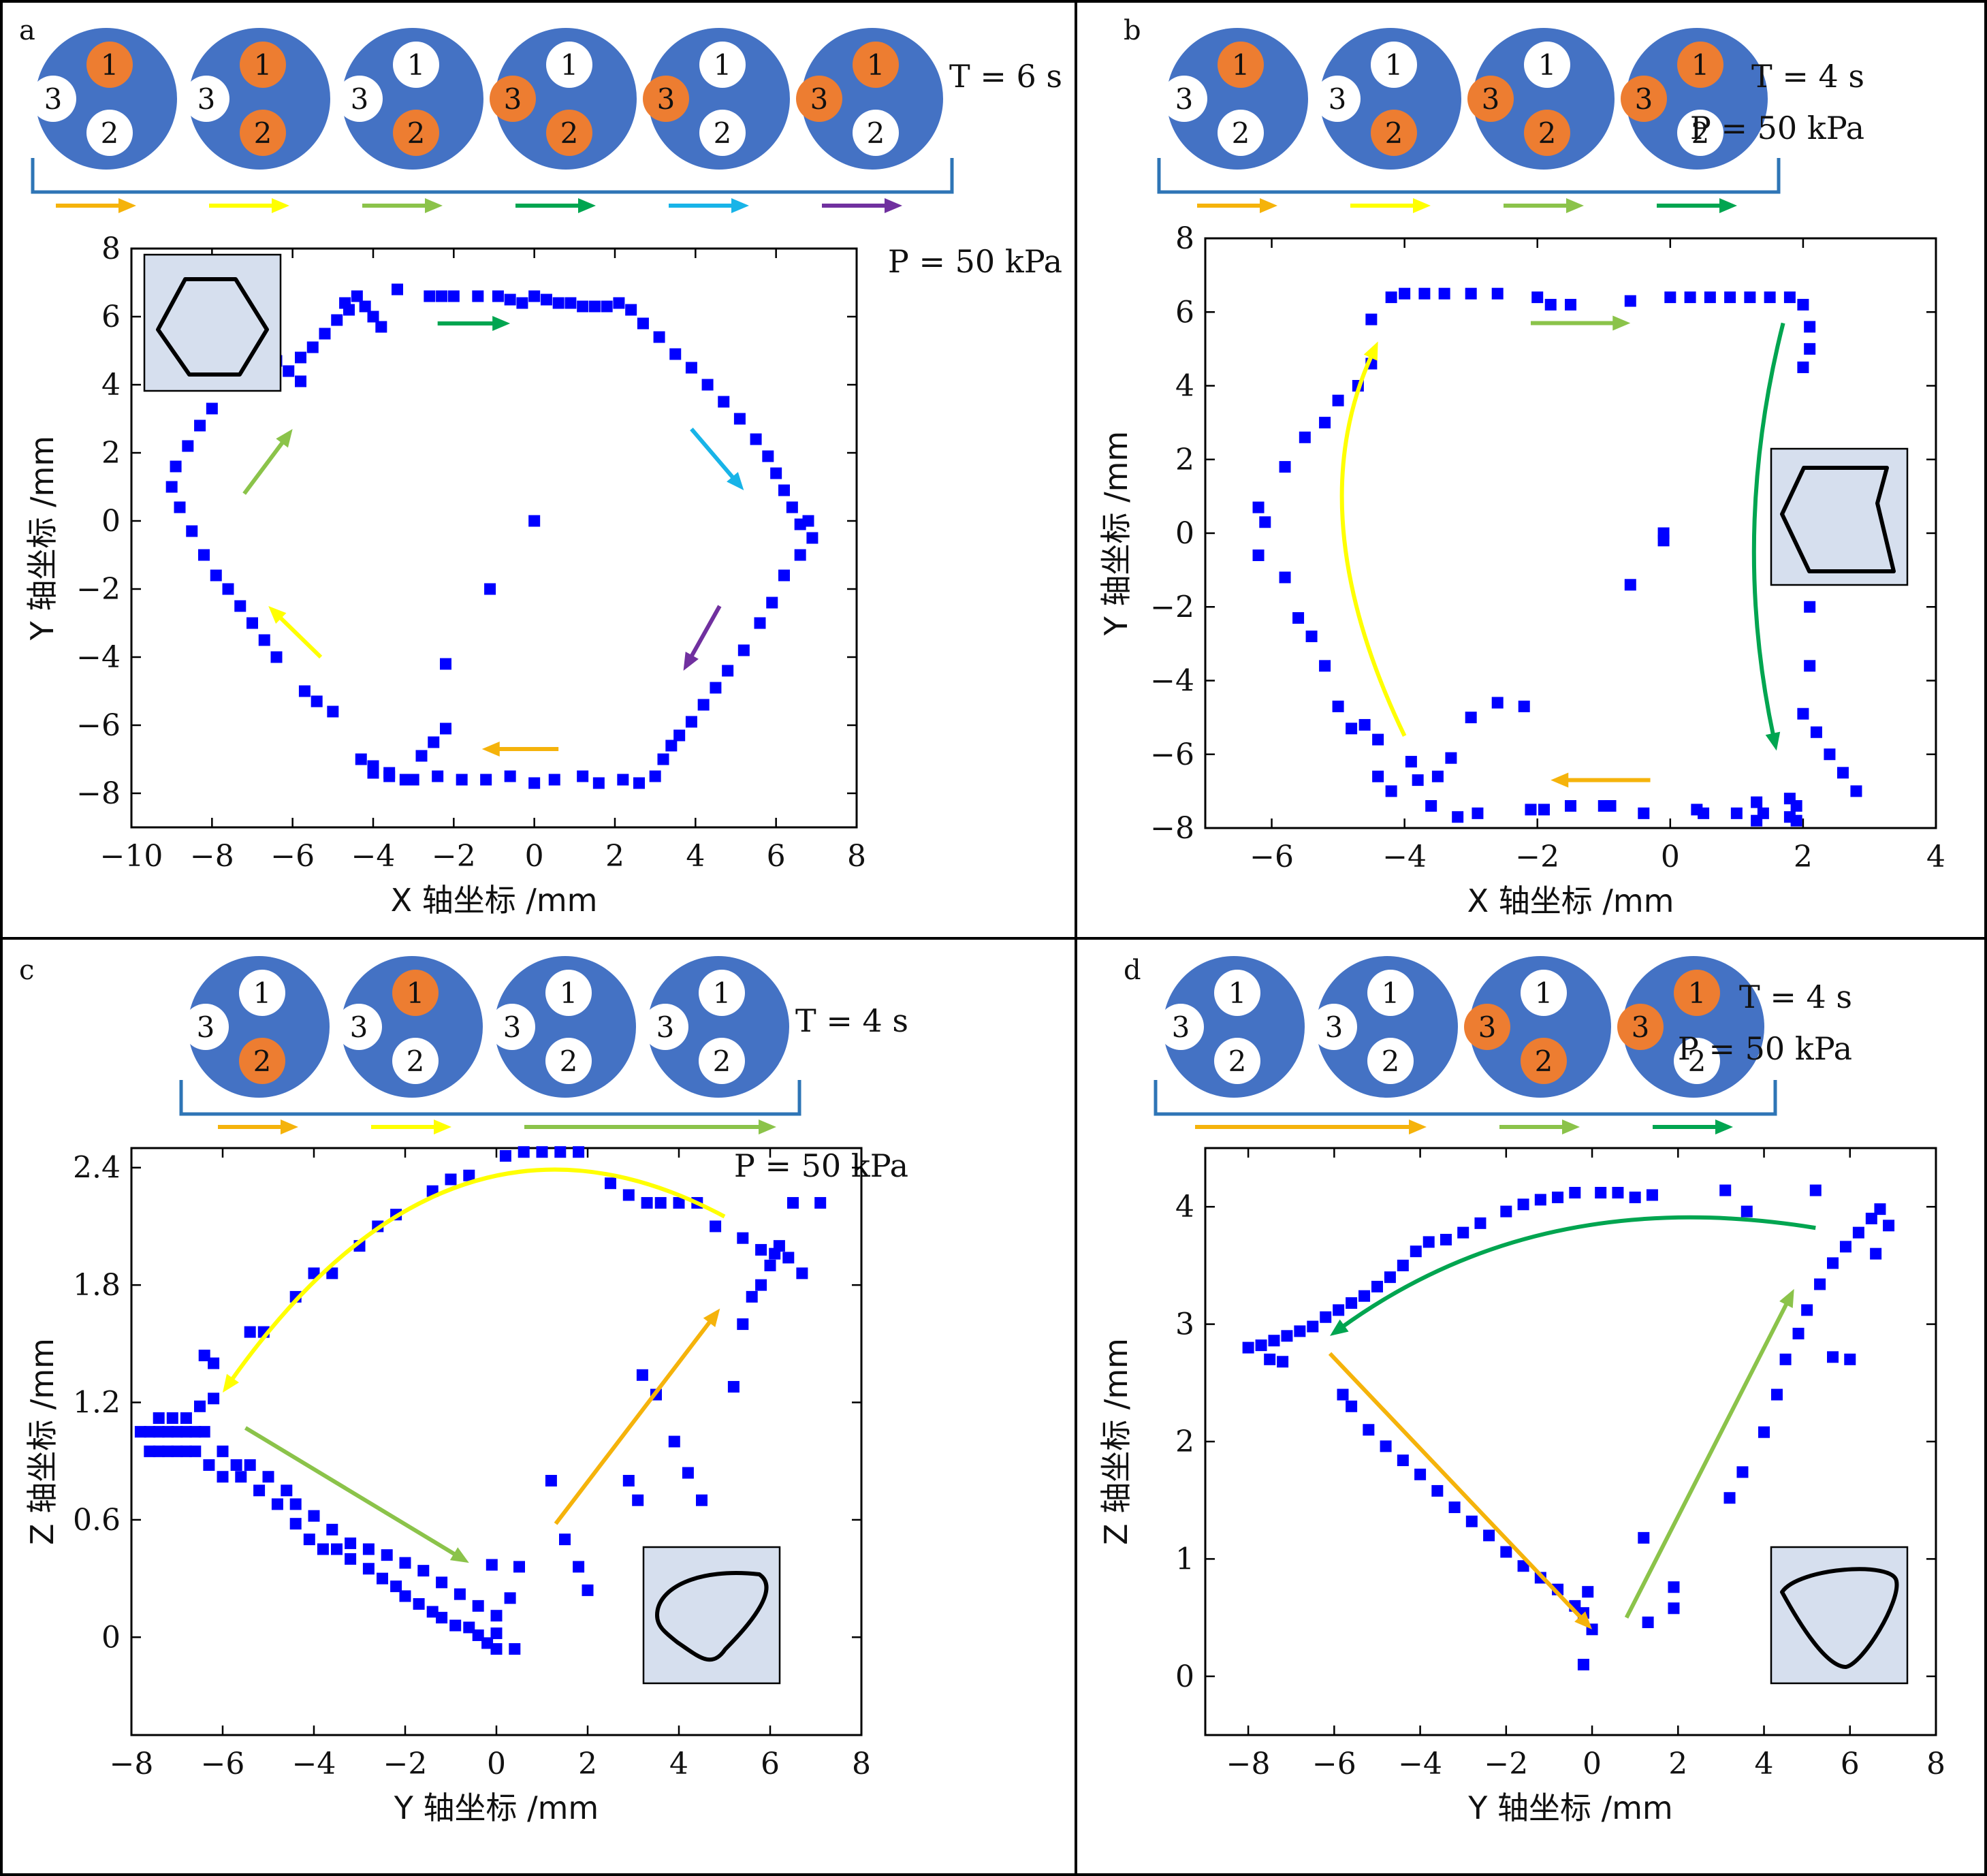  Describe the element at coordinates (1172, 828) in the screenshot. I see `y-tick-label: −8` at that location.